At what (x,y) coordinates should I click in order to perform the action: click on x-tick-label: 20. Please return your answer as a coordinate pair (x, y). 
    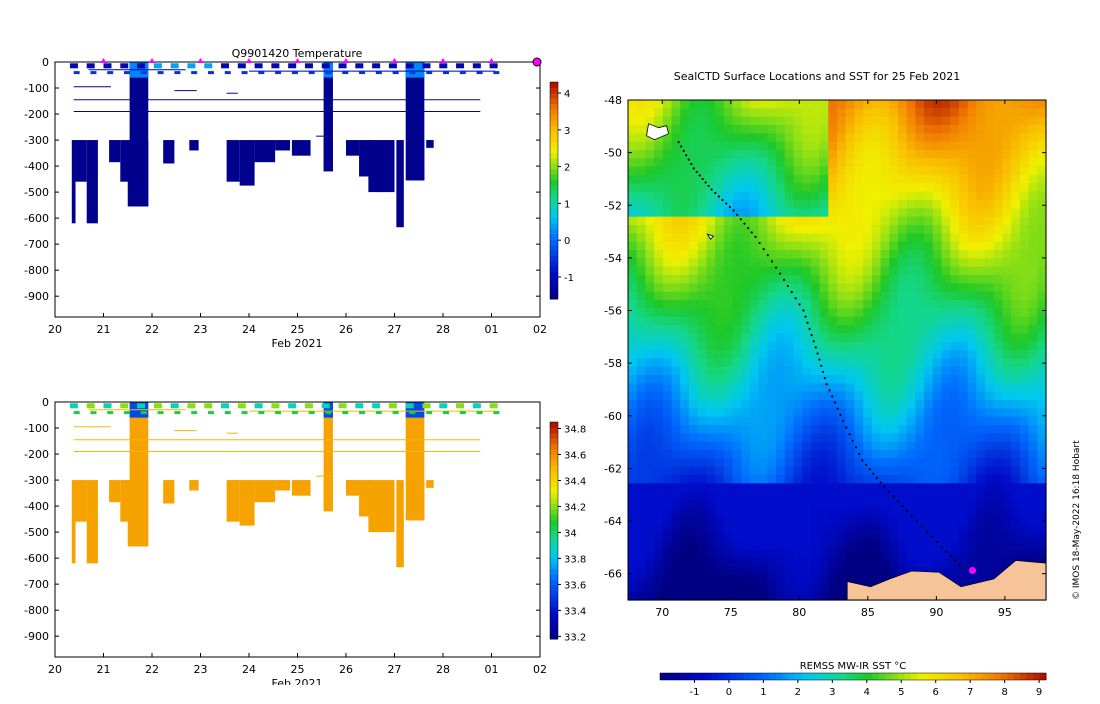
    Looking at the image, I should click on (55, 669).